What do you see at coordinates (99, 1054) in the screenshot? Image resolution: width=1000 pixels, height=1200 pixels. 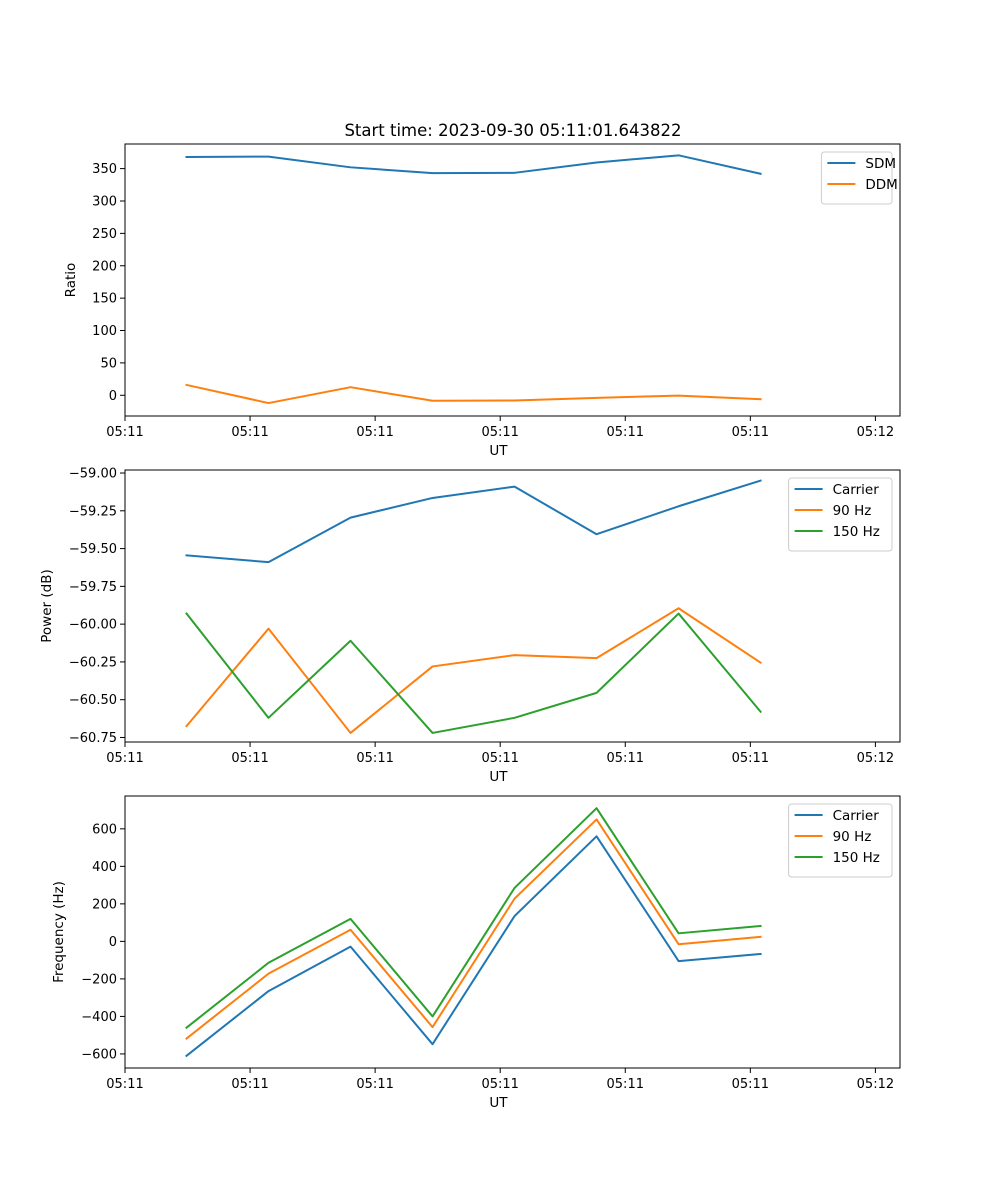 I see `y-tick-label: −600` at bounding box center [99, 1054].